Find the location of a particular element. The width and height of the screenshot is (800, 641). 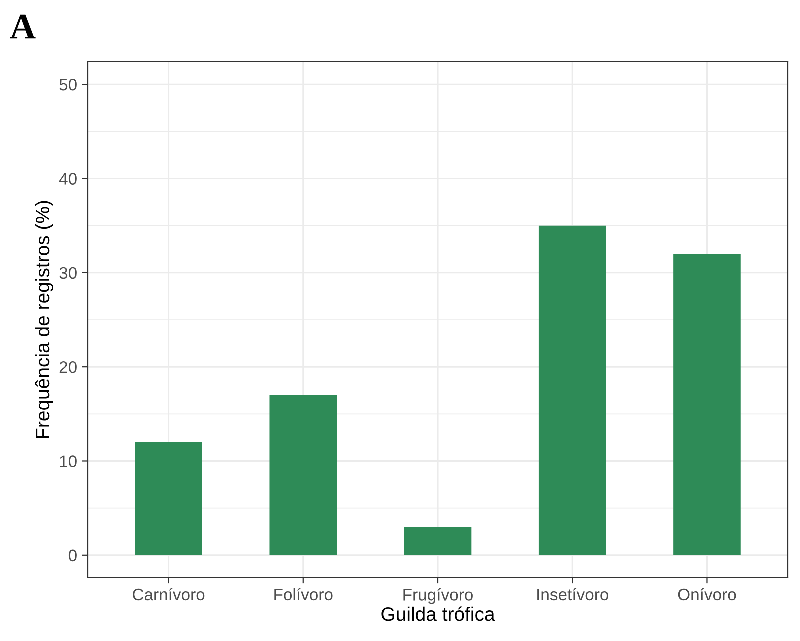

y-axis-title: Frequência de registros (%) is located at coordinates (44, 319).